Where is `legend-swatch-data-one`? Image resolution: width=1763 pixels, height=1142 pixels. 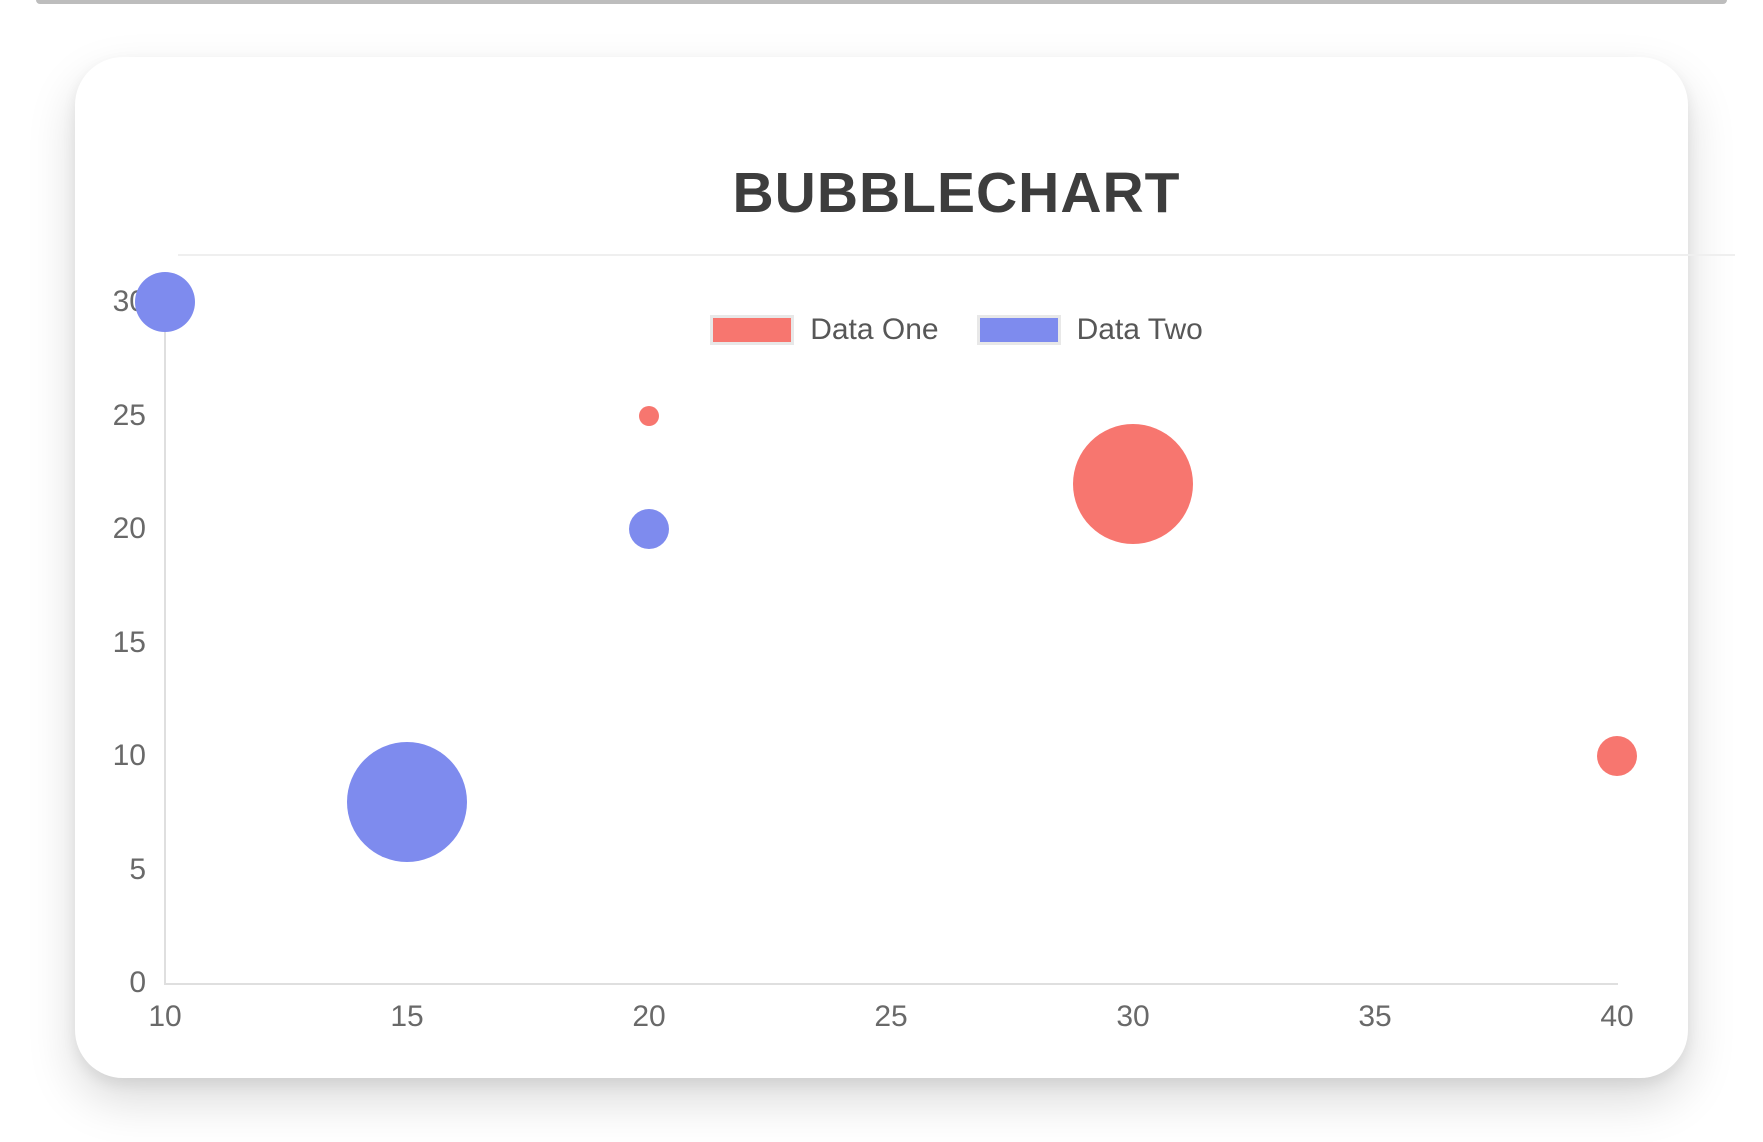
legend-swatch-data-one is located at coordinates (752, 330).